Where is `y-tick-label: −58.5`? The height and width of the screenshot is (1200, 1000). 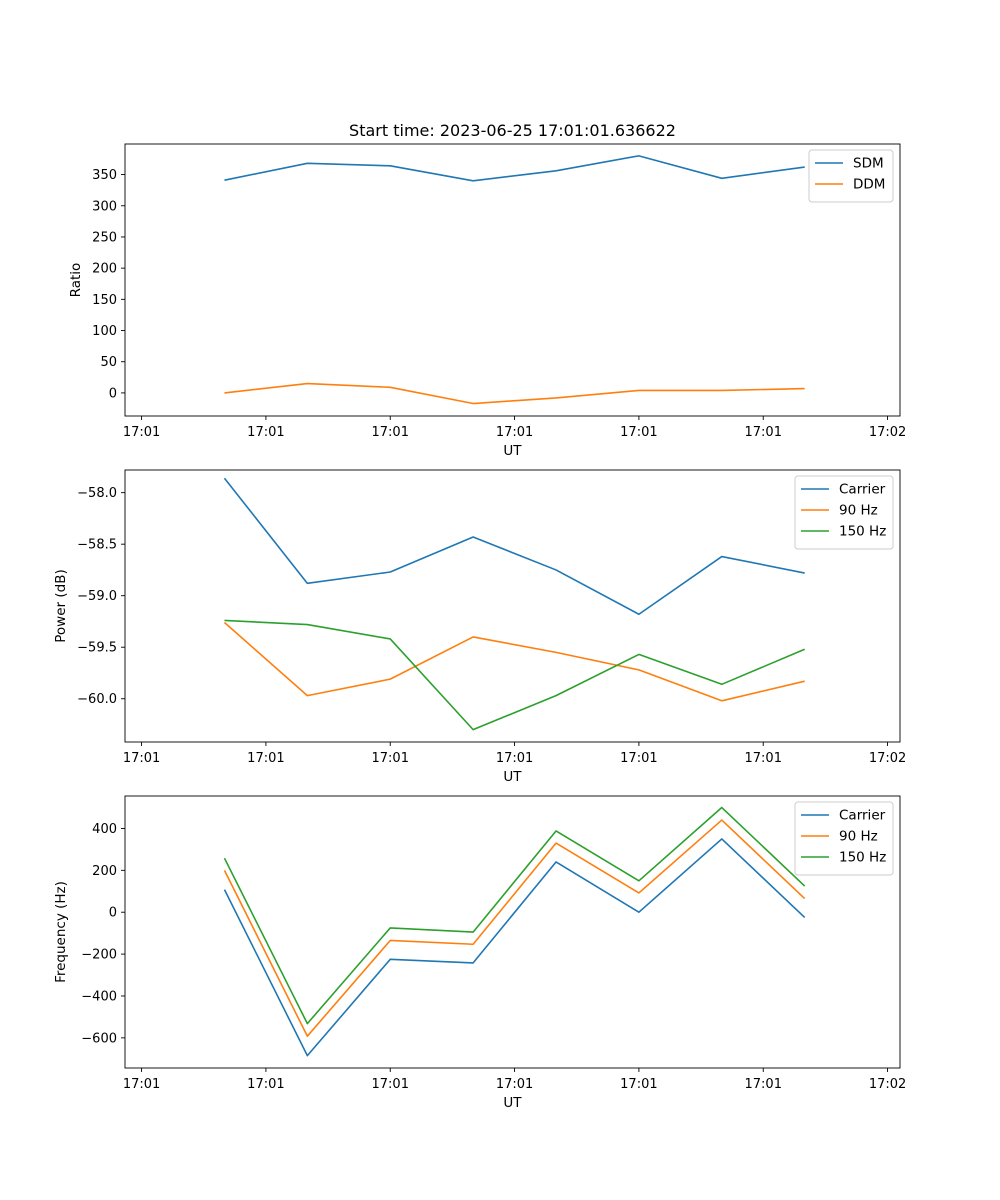
y-tick-label: −58.5 is located at coordinates (97, 545).